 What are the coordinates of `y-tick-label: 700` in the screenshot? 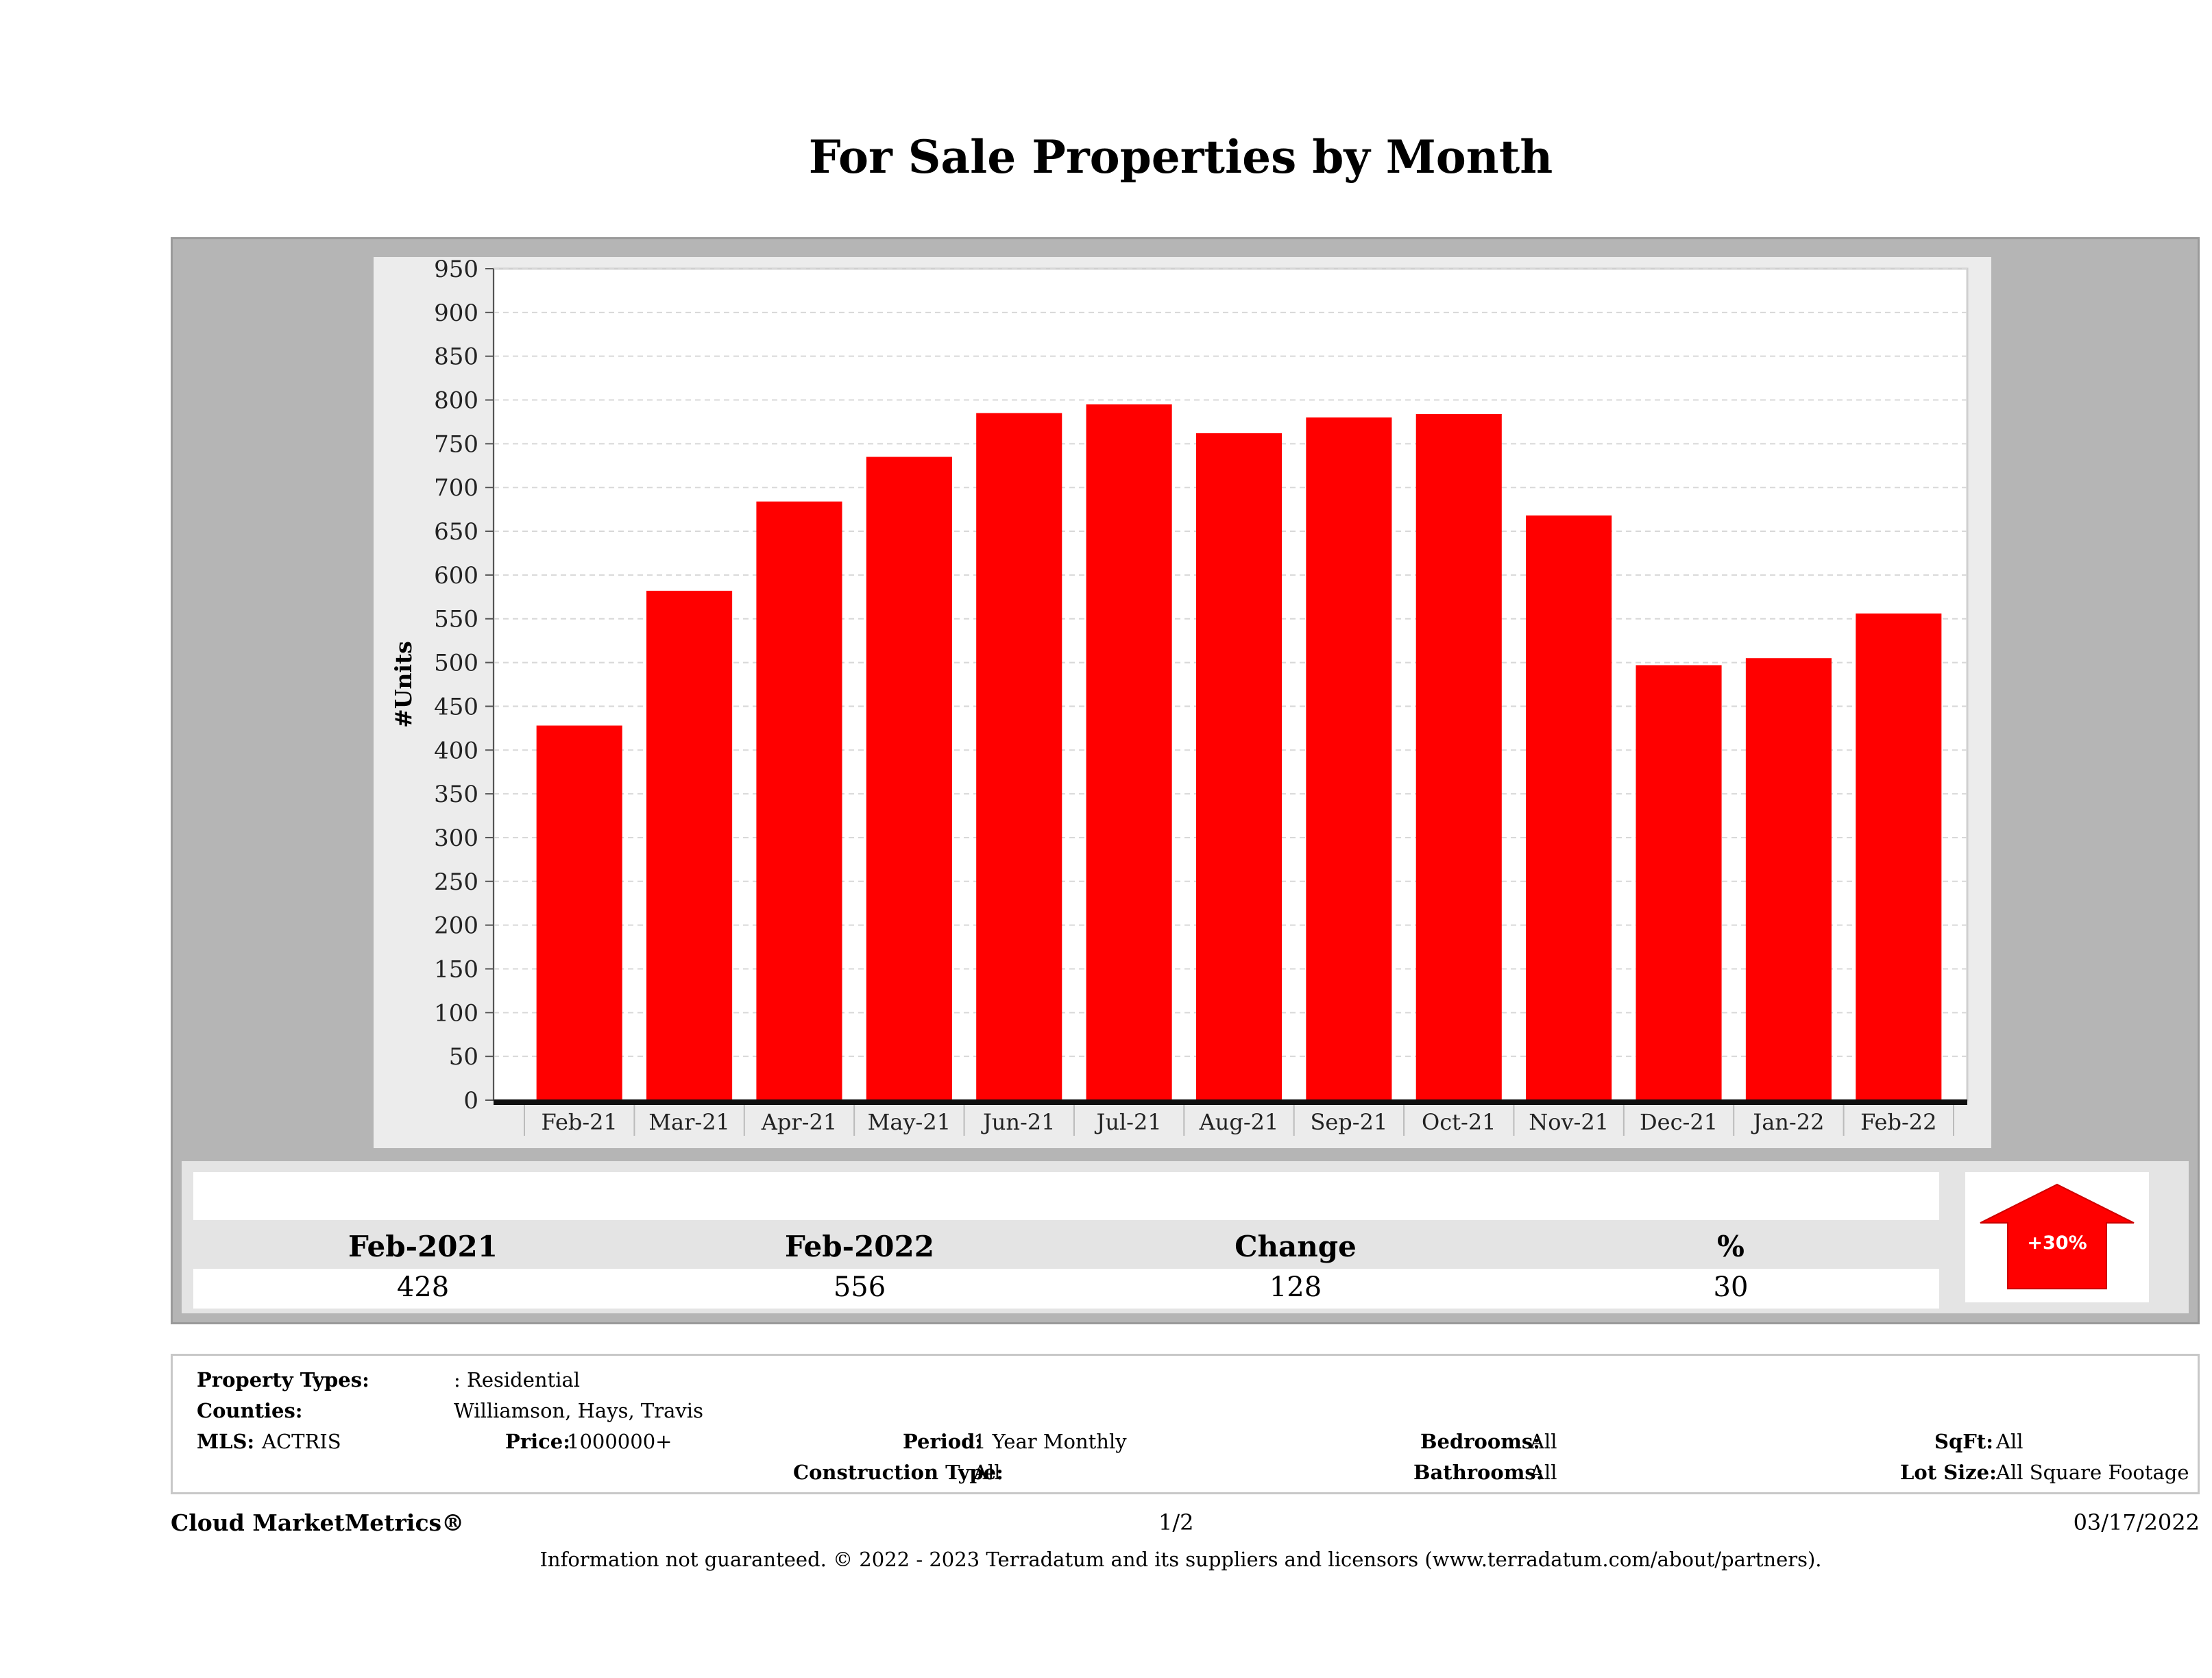 It's located at (456, 488).